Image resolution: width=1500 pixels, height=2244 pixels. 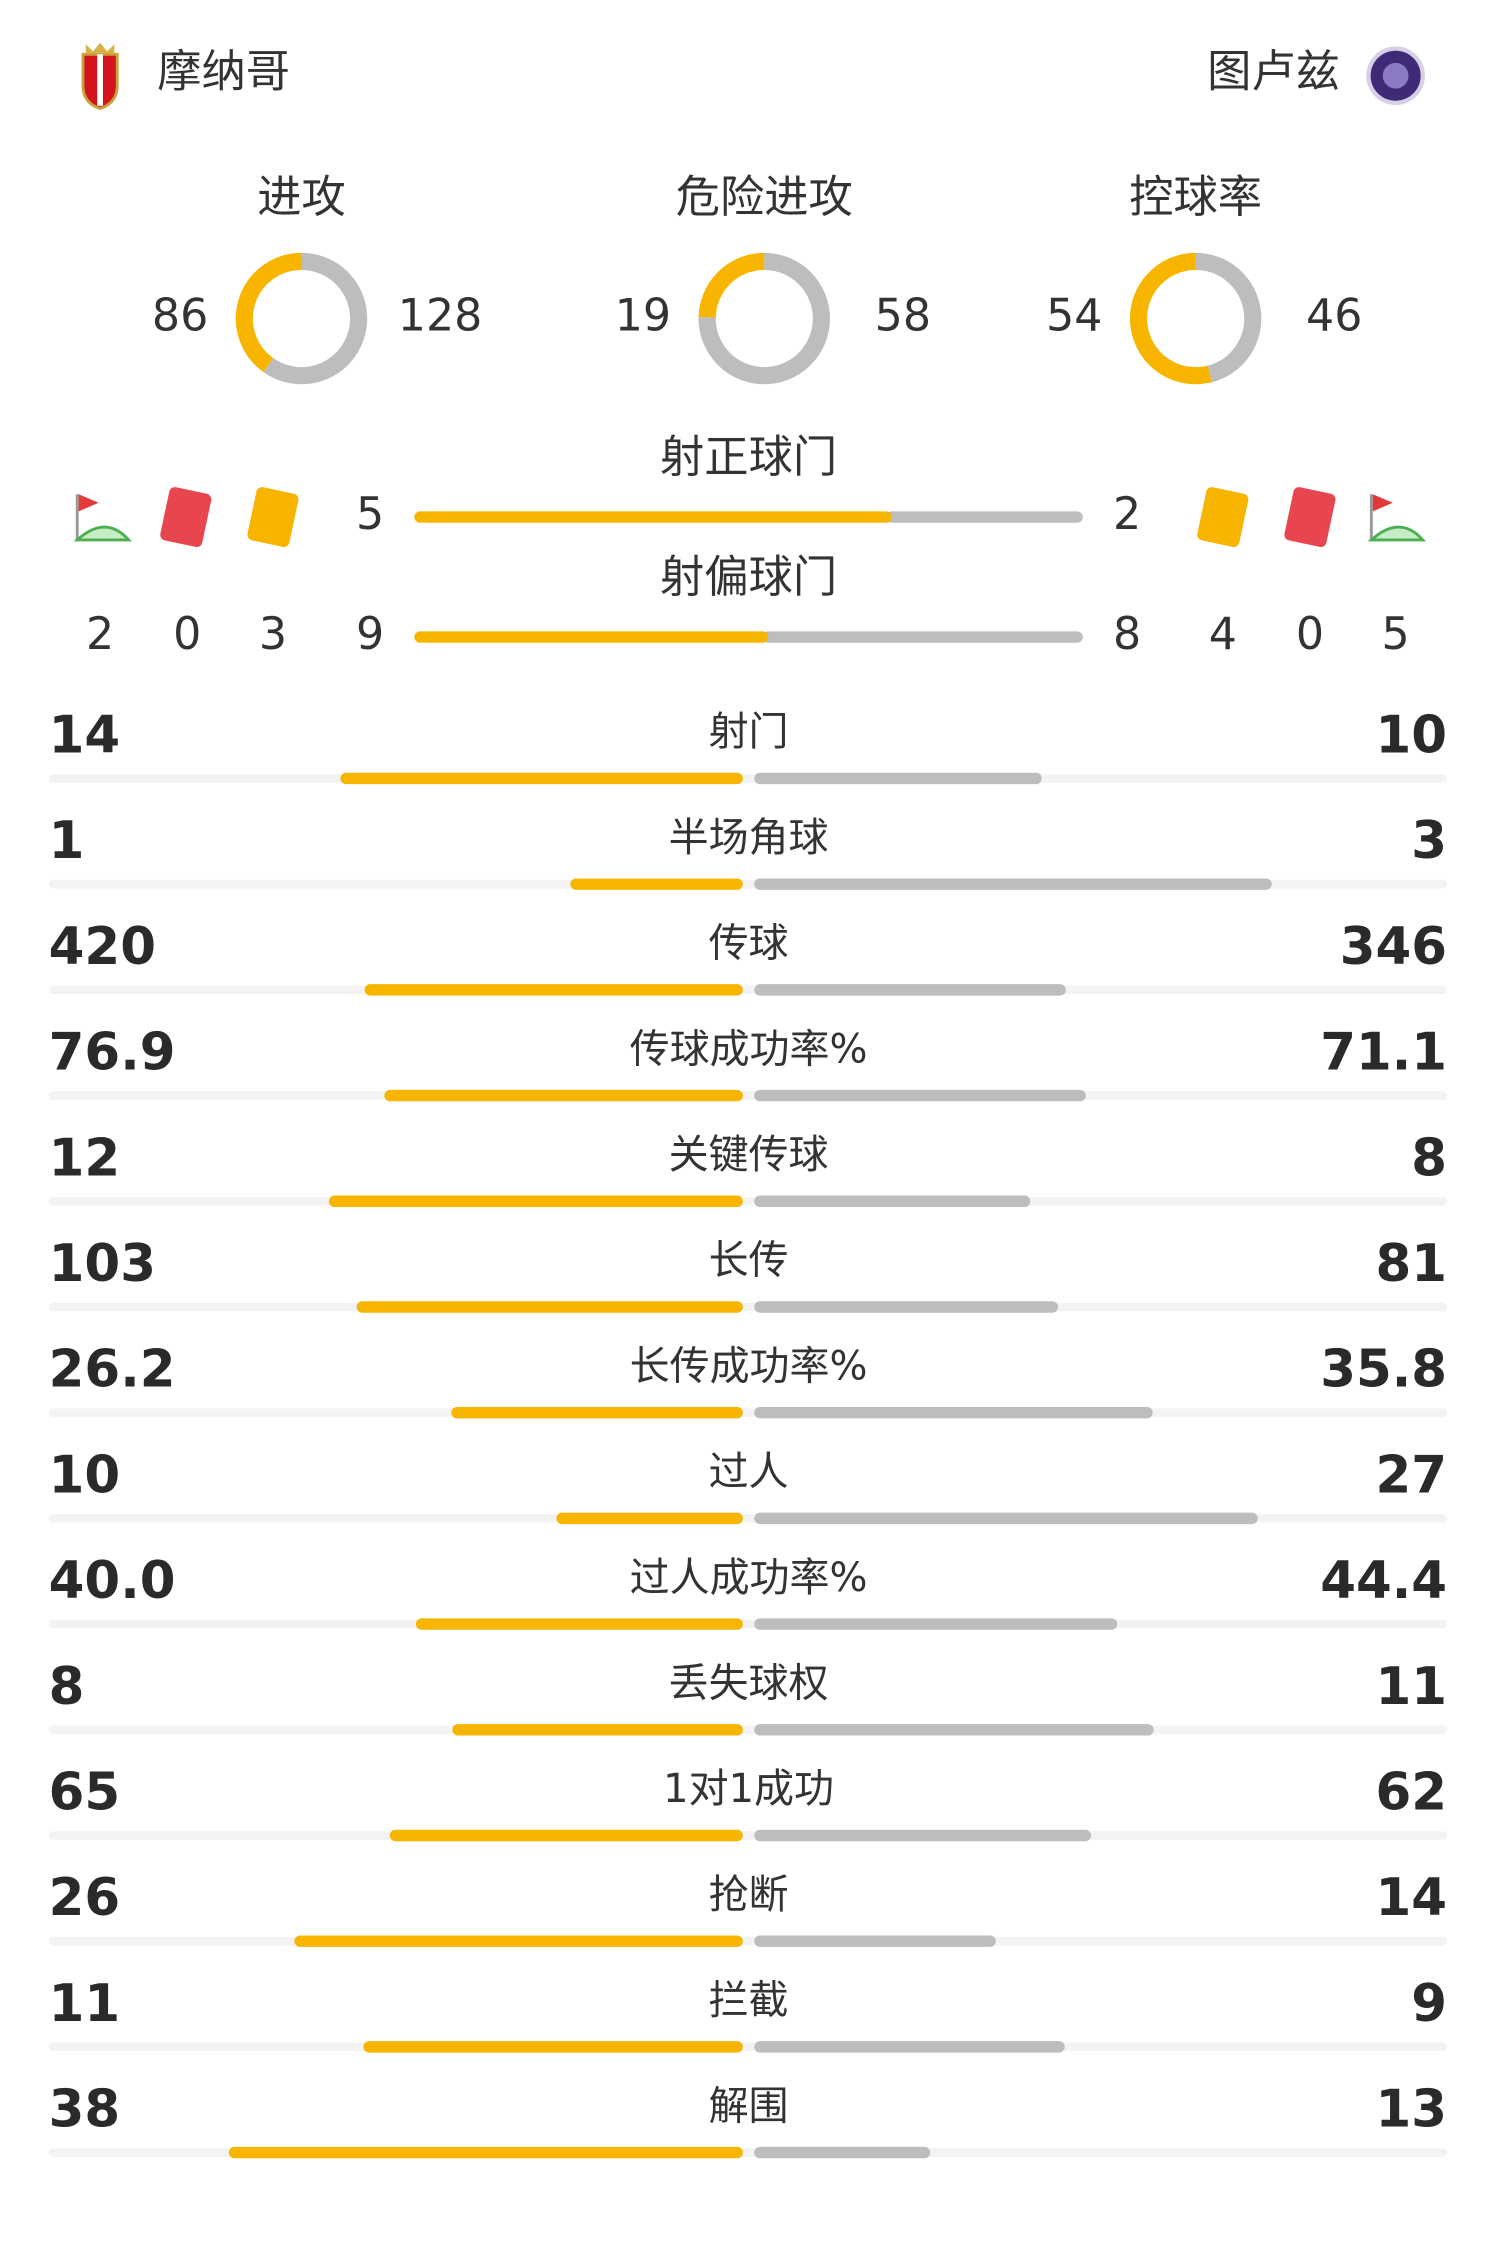 What do you see at coordinates (764, 197) in the screenshot?
I see `donut-label: 危险进攻` at bounding box center [764, 197].